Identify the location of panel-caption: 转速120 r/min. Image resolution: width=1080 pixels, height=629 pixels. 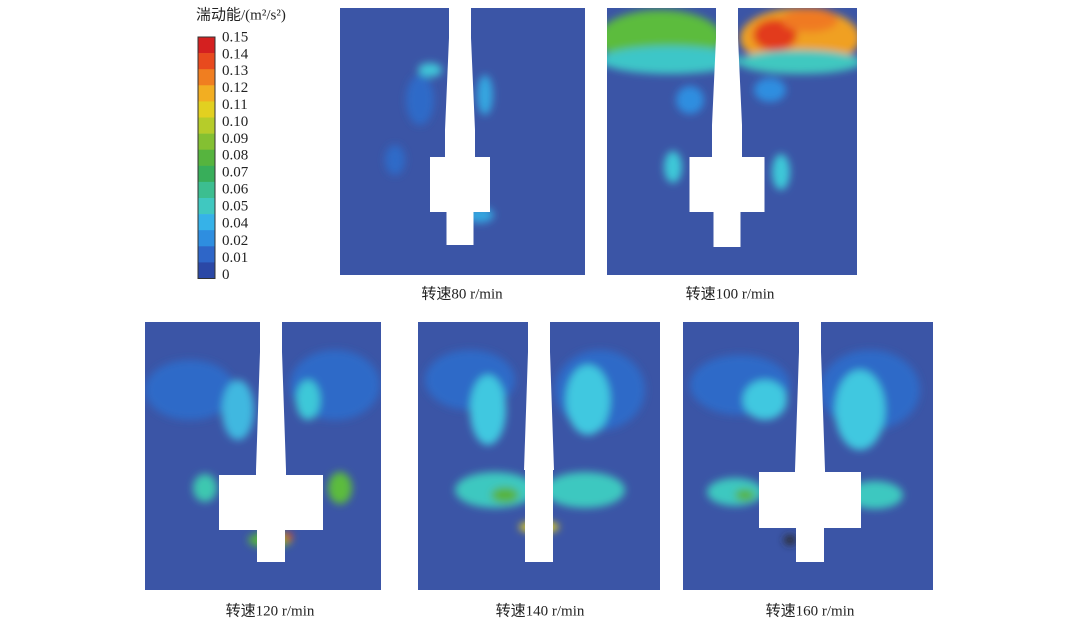
(270, 610).